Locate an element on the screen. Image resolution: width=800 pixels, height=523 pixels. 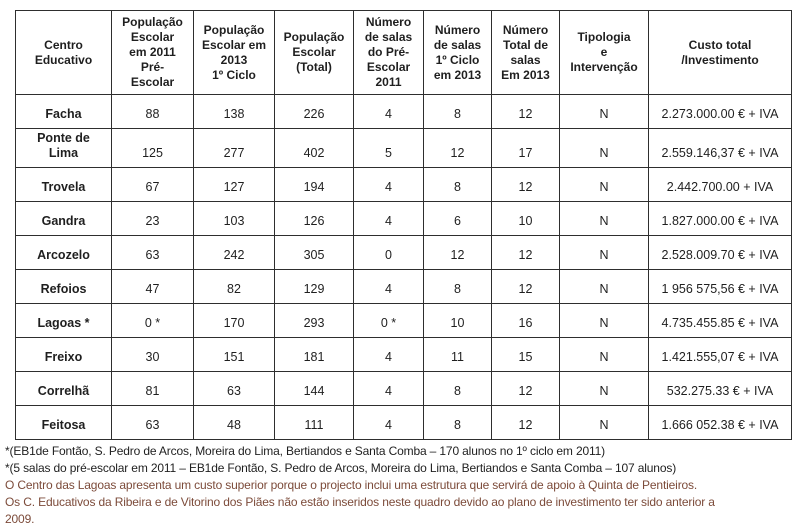
centre-name-cell: Lagoas * is located at coordinates (63, 320).